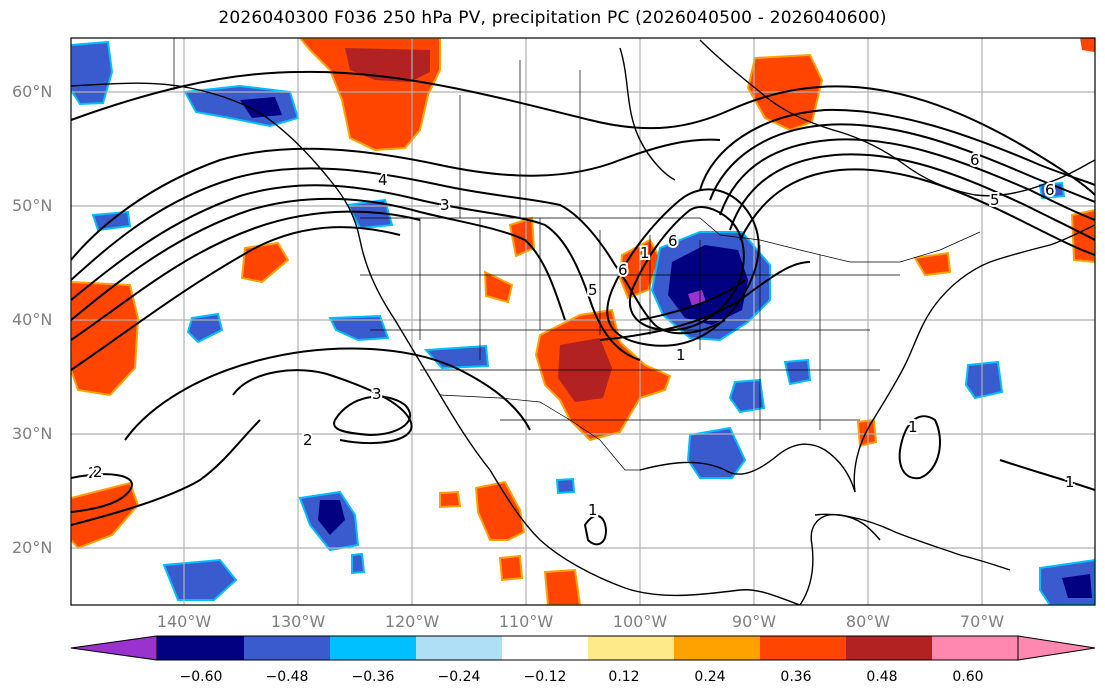 This screenshot has width=1105, height=698. Describe the element at coordinates (32, 205) in the screenshot. I see `lat-label: 50°N` at that location.